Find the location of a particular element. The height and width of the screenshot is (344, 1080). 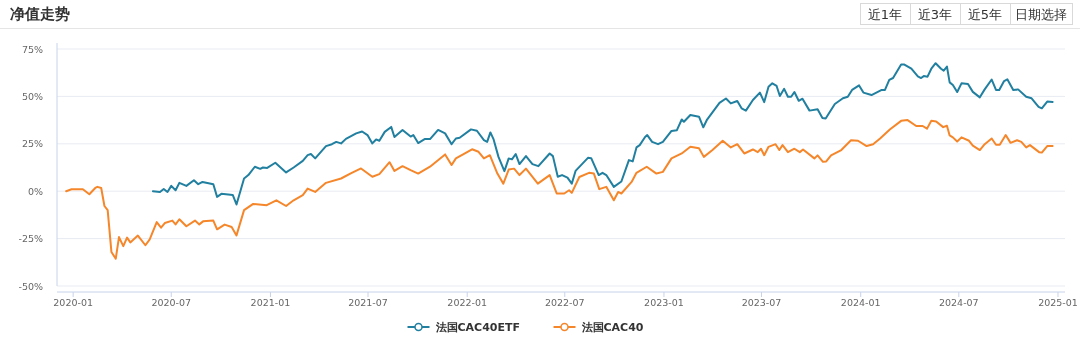

y-tick-label: 25% is located at coordinates (32, 144).